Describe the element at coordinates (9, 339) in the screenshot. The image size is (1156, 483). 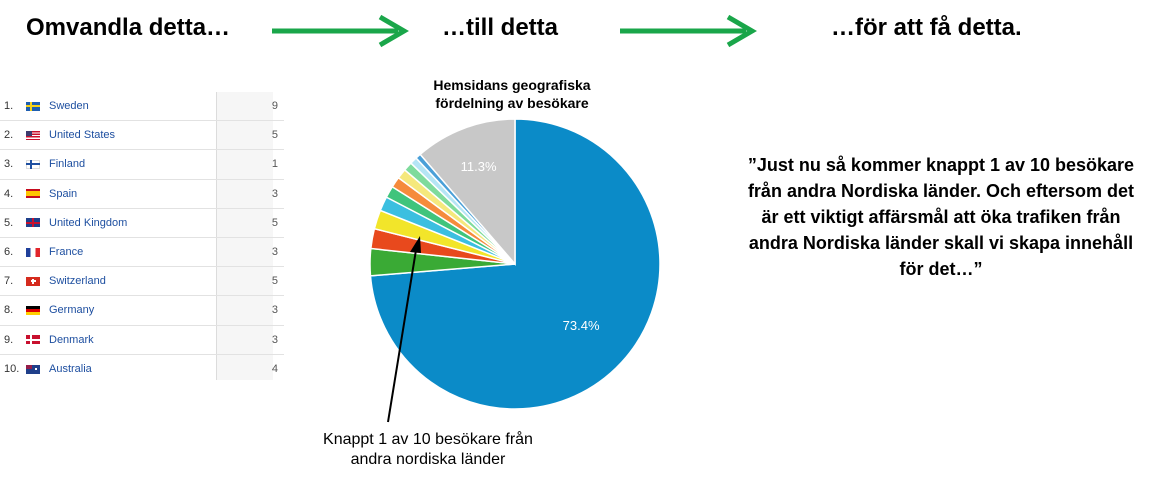
I see `row-rank: 9.` at that location.